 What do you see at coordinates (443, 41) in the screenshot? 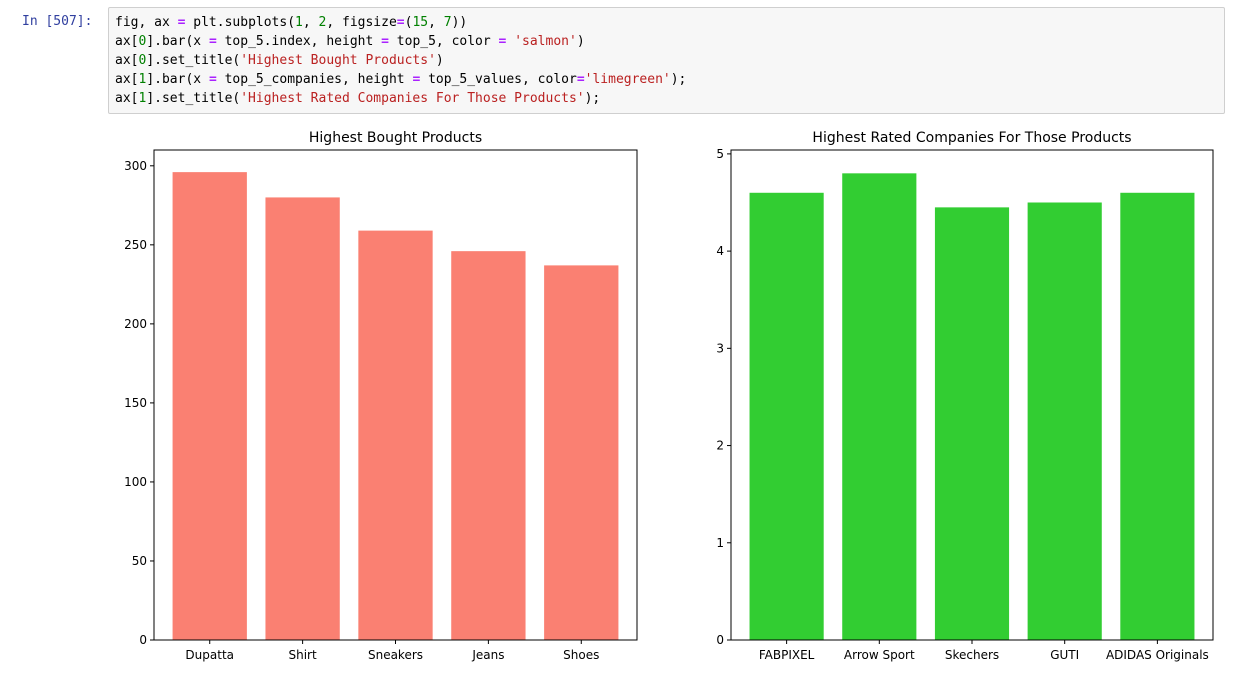
I see `code-token: top_5, color` at bounding box center [443, 41].